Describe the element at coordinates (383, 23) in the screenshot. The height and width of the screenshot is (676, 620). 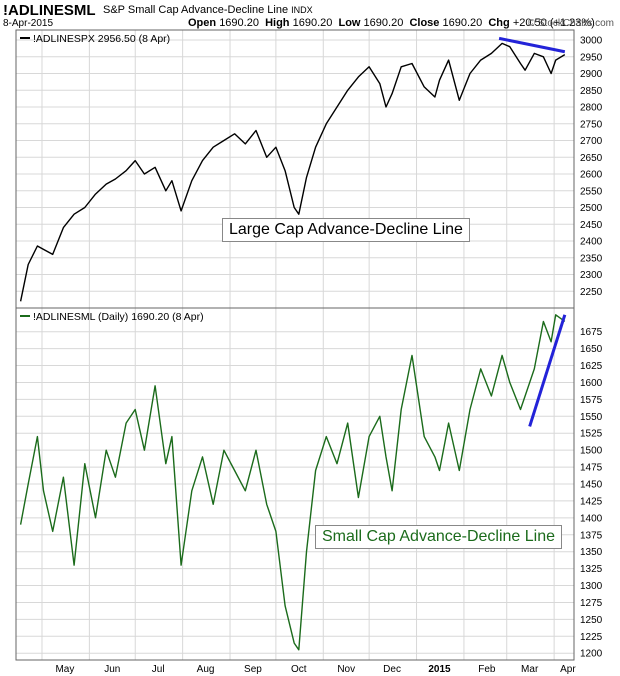
I see `low-value: 1690.20` at that location.